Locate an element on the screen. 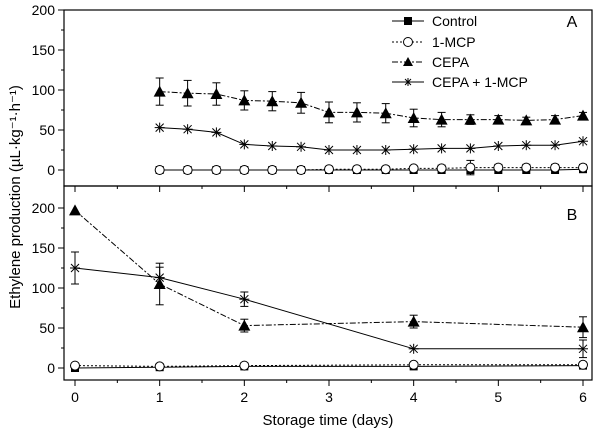 This screenshot has height=434, width=600. legend-item-cepa-1mcp: CEPA + 1-MCP is located at coordinates (460, 82).